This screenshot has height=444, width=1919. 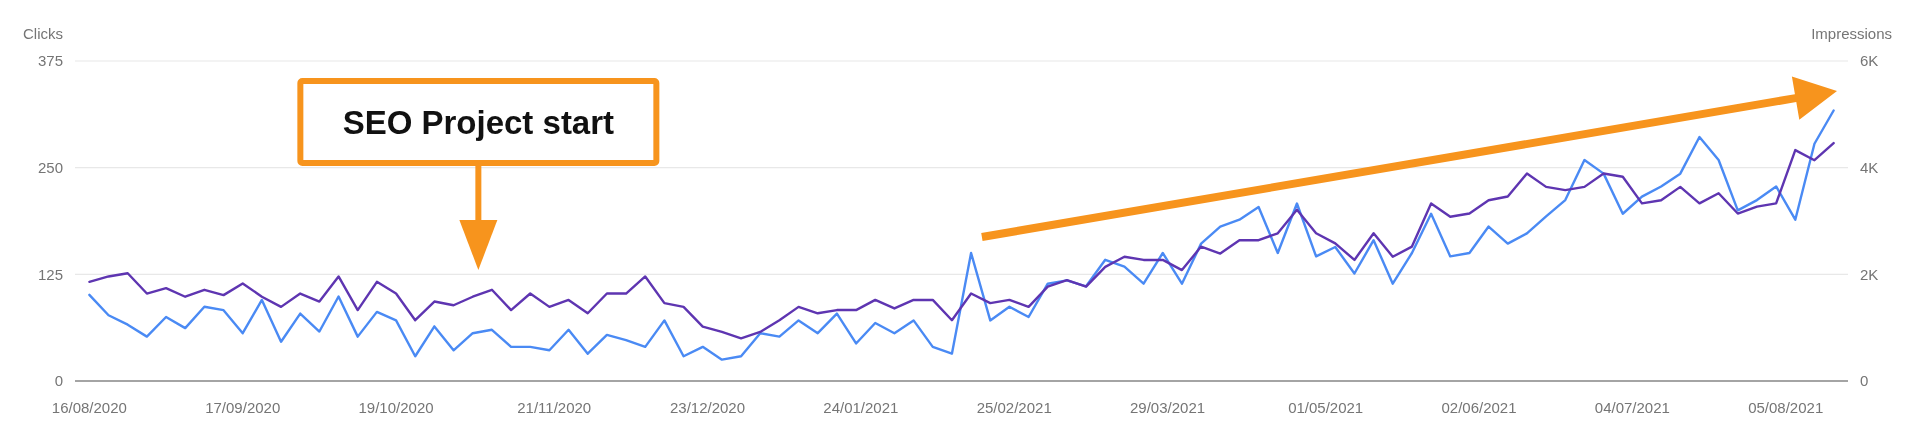 What do you see at coordinates (1479, 407) in the screenshot?
I see `x-tick-label: 02/06/2021` at bounding box center [1479, 407].